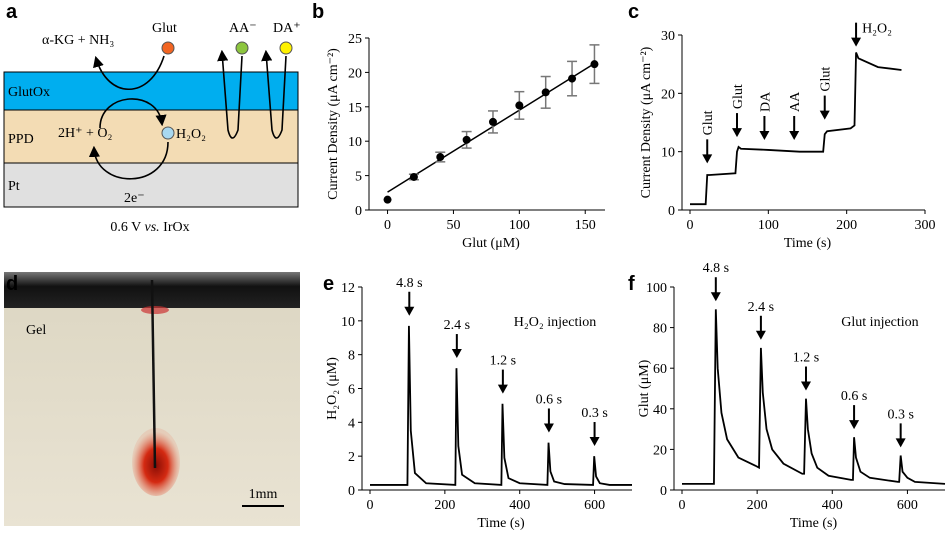 This screenshot has width=950, height=539. Describe the element at coordinates (332, 388) in the screenshot. I see `y-axis-label: H₂O₂ (μM)` at that location.